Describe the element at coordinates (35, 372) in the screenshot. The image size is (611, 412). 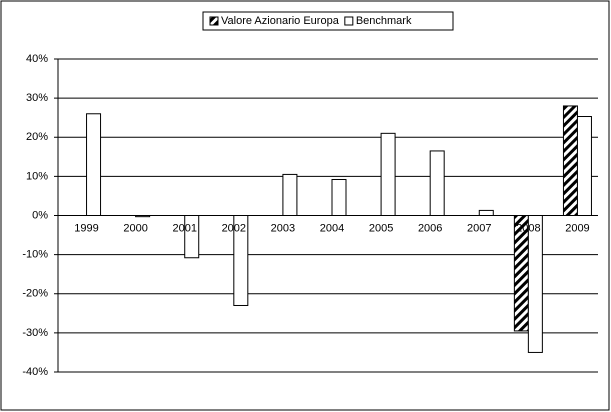
I see `y-tick-label: -40%` at that location.